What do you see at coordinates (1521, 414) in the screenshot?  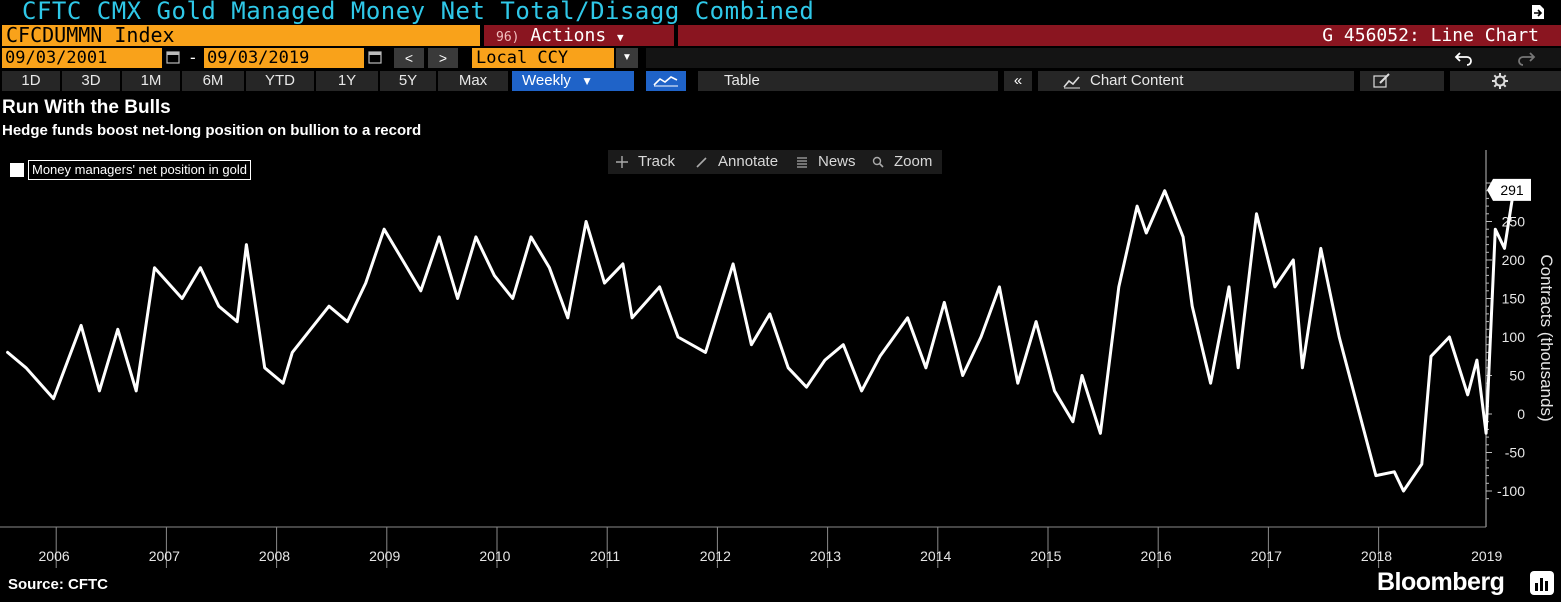 I see `y-tick-label: 0` at bounding box center [1521, 414].